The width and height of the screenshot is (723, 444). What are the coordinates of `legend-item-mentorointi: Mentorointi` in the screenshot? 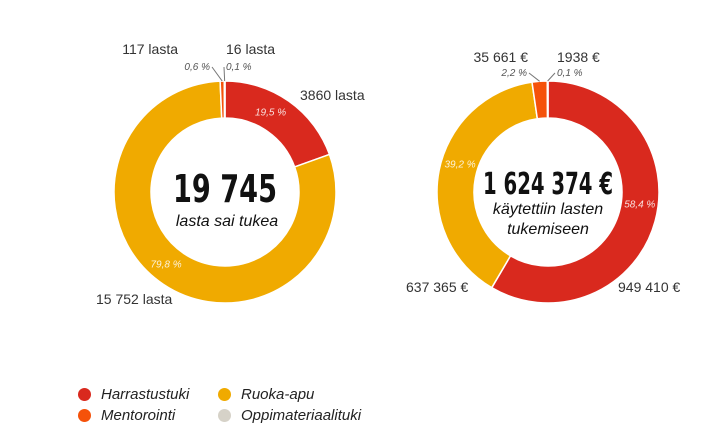 It's located at (148, 415).